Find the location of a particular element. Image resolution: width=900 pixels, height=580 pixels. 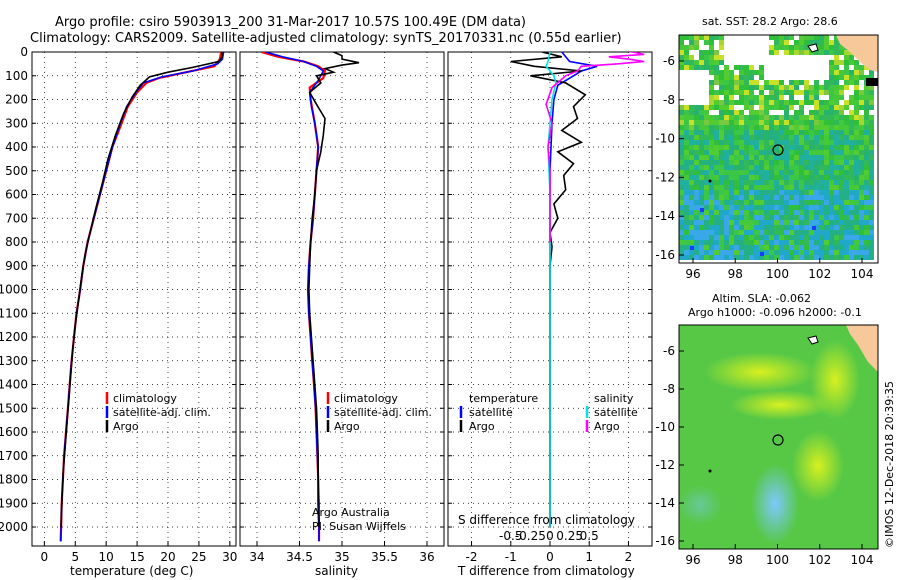

depth-tick-label: 100 is located at coordinates (16, 76).